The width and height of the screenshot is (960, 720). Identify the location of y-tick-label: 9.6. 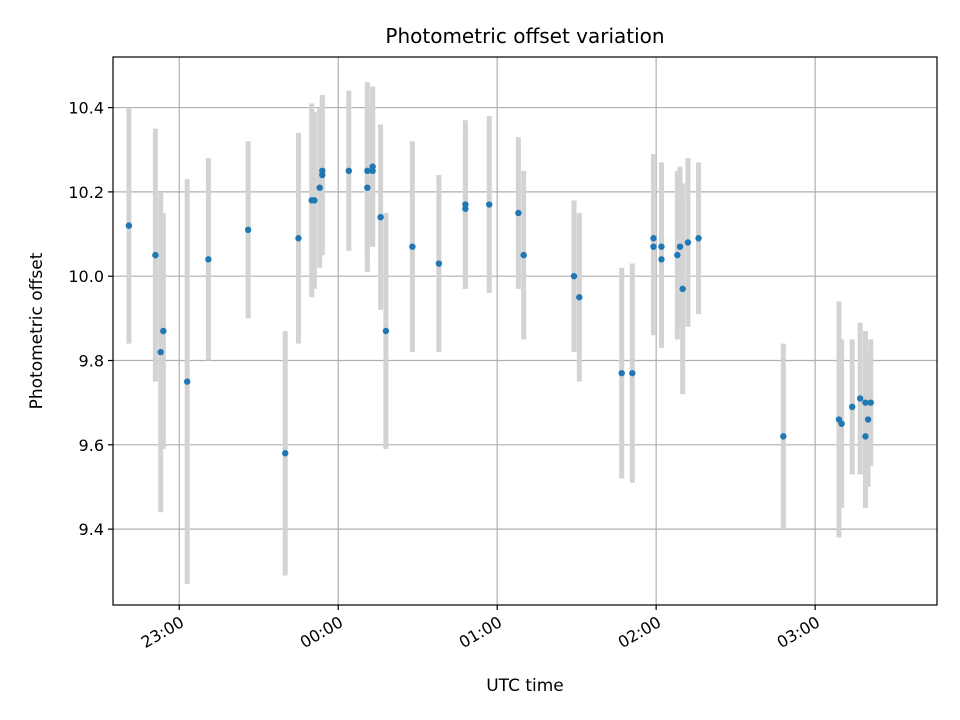
(91, 445).